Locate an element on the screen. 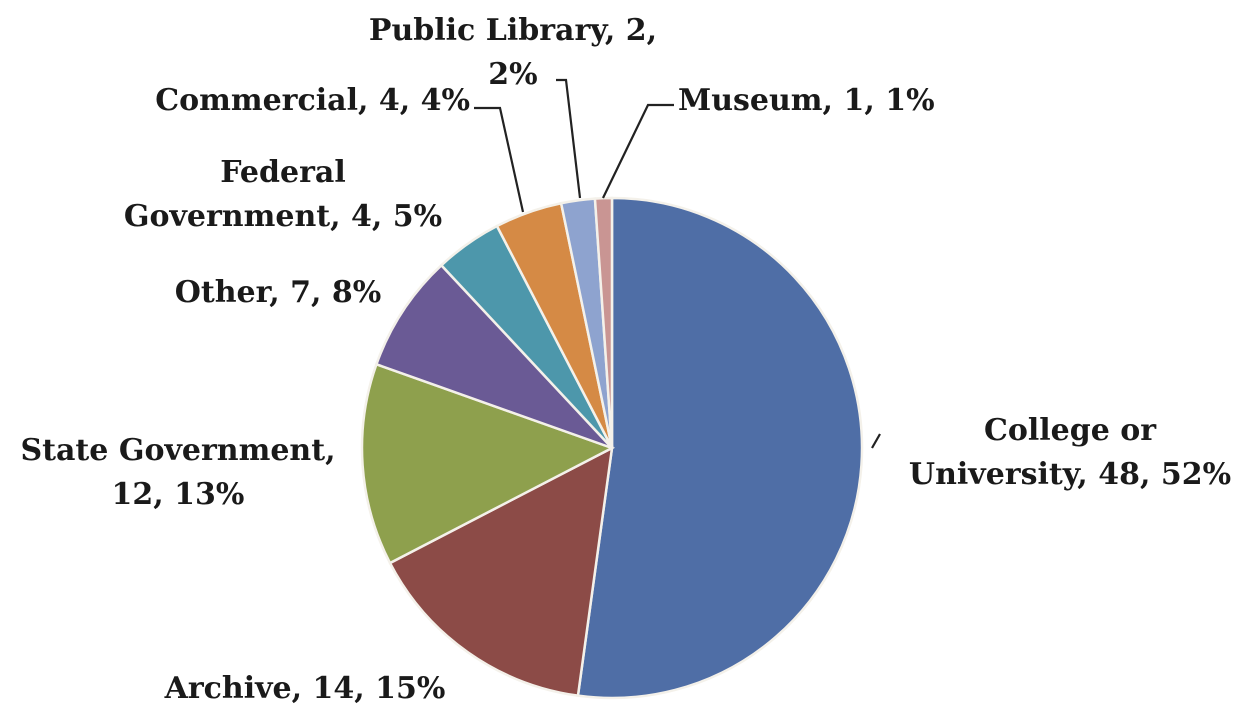 The height and width of the screenshot is (708, 1242). slice-label-public-library: Public Library, 2, 2% is located at coordinates (513, 52).